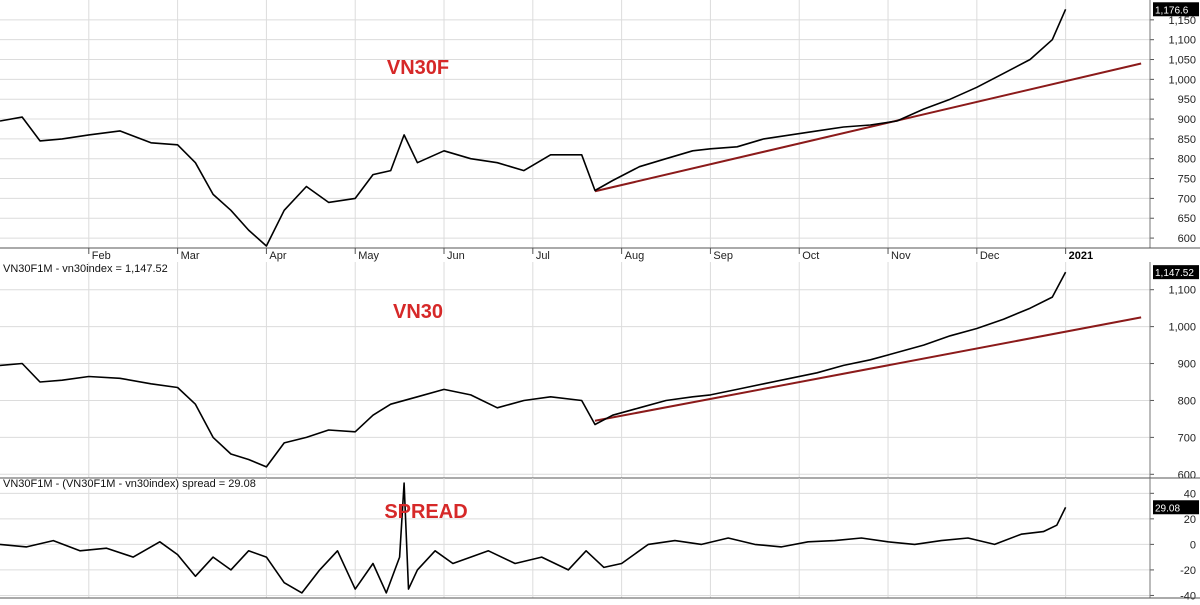  What do you see at coordinates (1167, 508) in the screenshot?
I see `last-value-badge-text: 29.08` at bounding box center [1167, 508].